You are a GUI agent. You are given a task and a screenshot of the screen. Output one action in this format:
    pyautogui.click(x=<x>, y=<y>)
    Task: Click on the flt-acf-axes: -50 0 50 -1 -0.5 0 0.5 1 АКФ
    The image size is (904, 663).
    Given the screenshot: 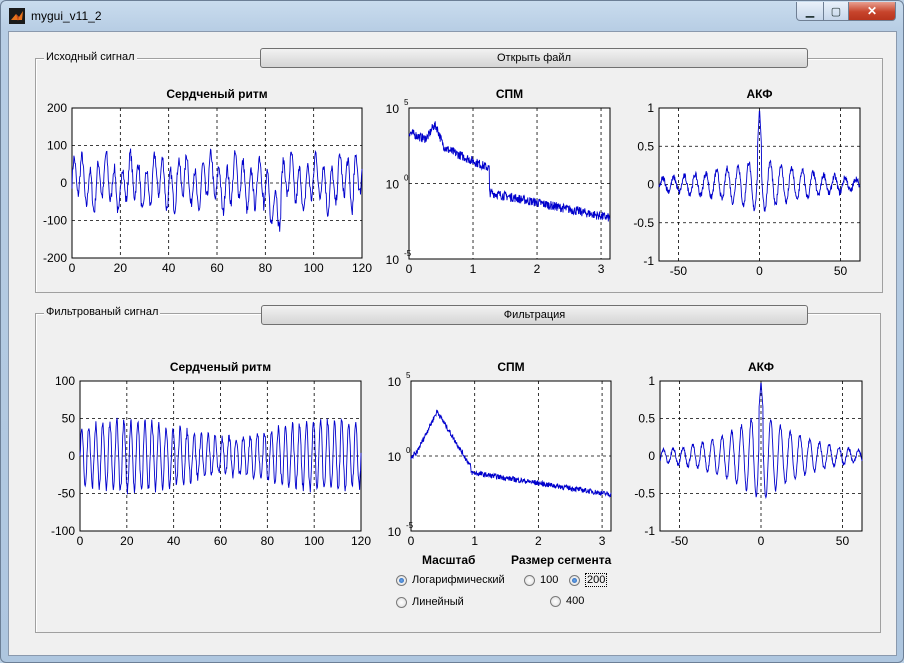 What is the action you would take?
    pyautogui.click(x=748, y=454)
    